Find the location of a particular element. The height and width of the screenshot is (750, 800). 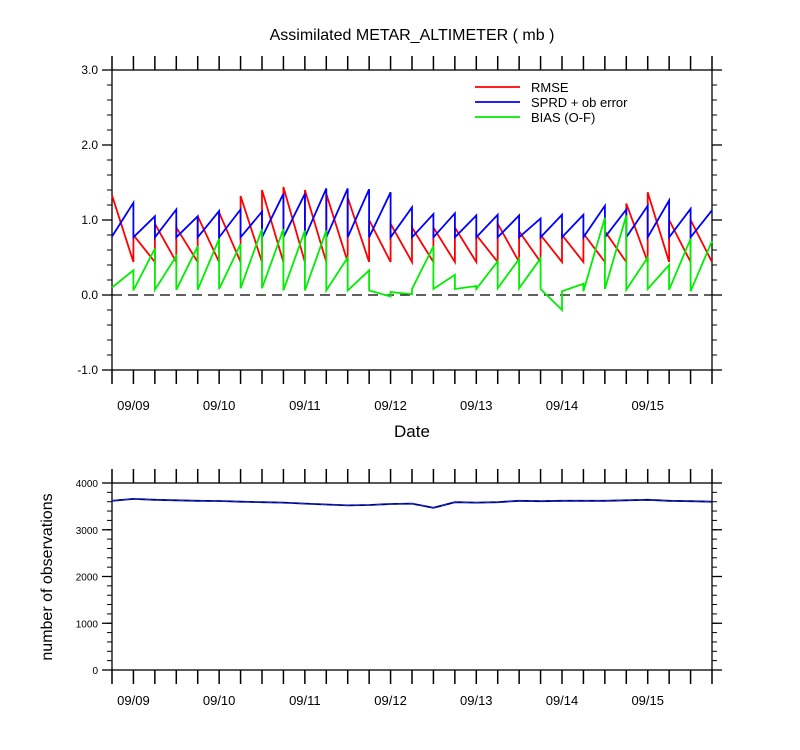

series-line-overlay is located at coordinates (412, 503).